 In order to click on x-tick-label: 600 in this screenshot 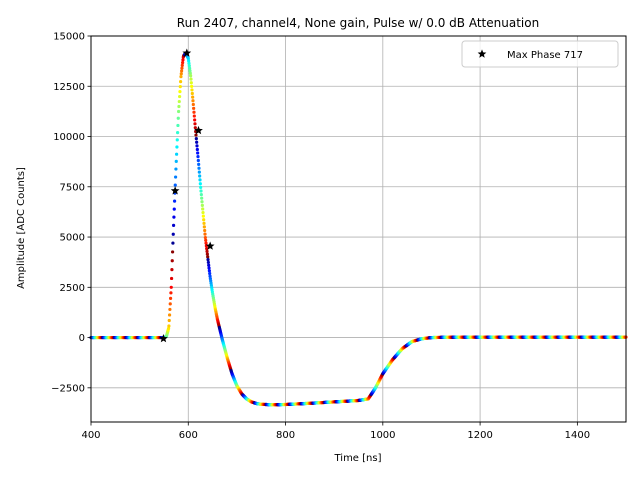, I will do `click(188, 435)`.